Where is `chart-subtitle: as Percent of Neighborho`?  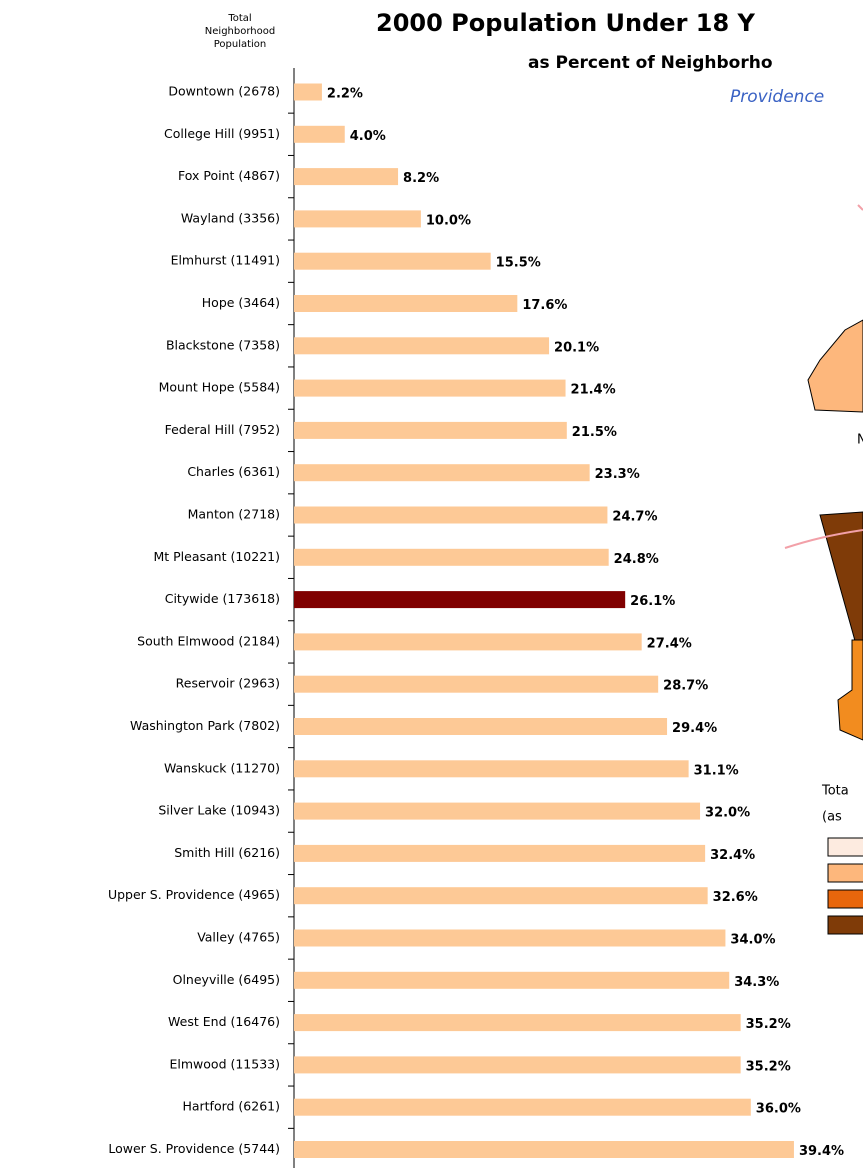 chart-subtitle: as Percent of Neighborho is located at coordinates (650, 63).